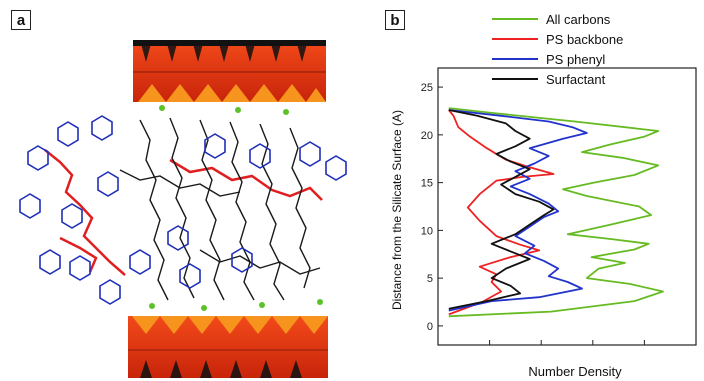  What do you see at coordinates (430, 279) in the screenshot?
I see `y-tick-label: 5` at bounding box center [430, 279].